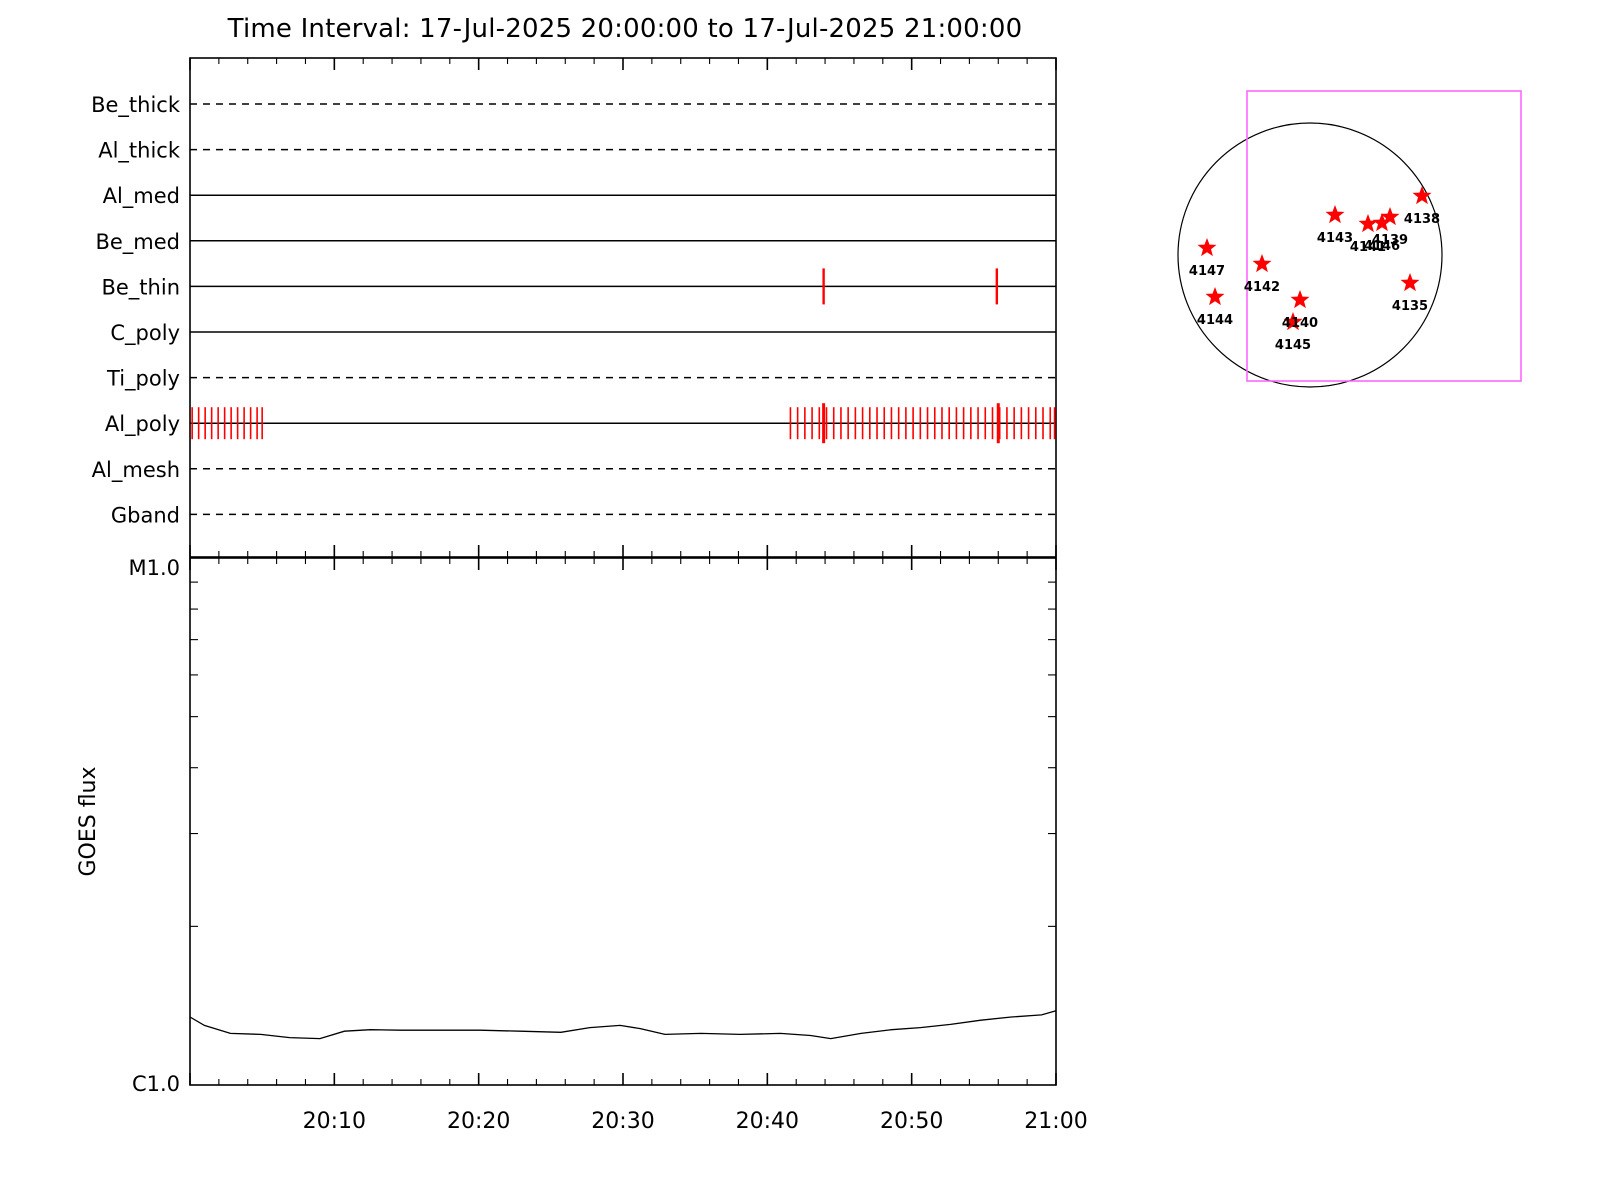  I want to click on time-tick-label: 20:20, so click(478, 1121).